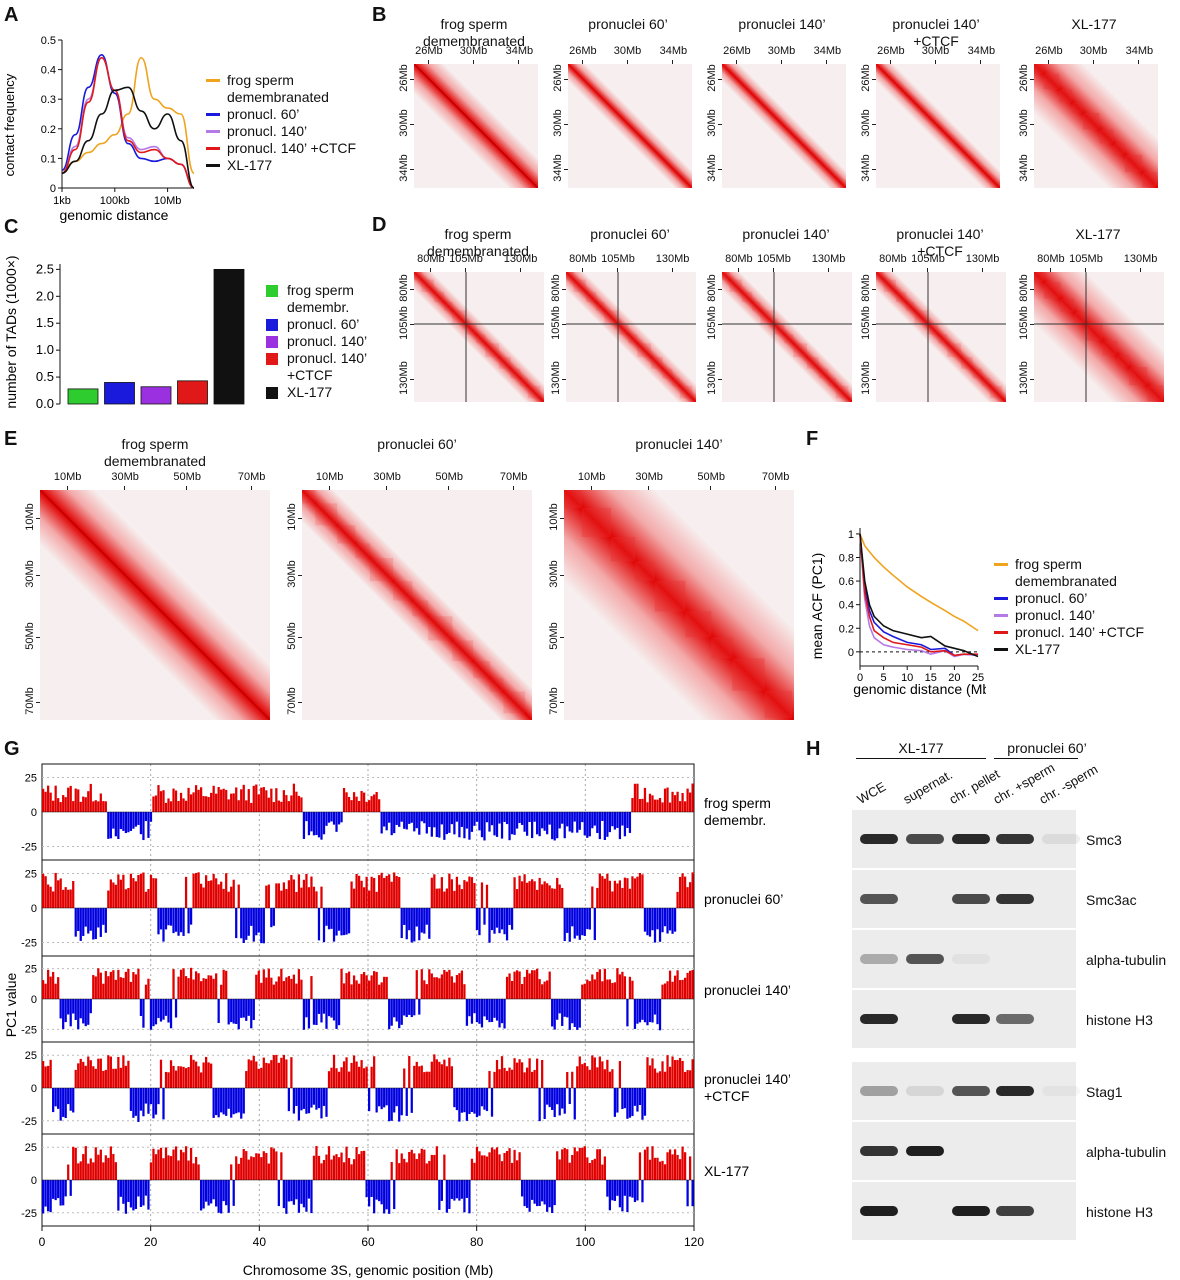 This screenshot has height=1280, width=1180. Describe the element at coordinates (1139, 51) in the screenshot. I see `heatmap-xtick-label: 34Mb` at that location.